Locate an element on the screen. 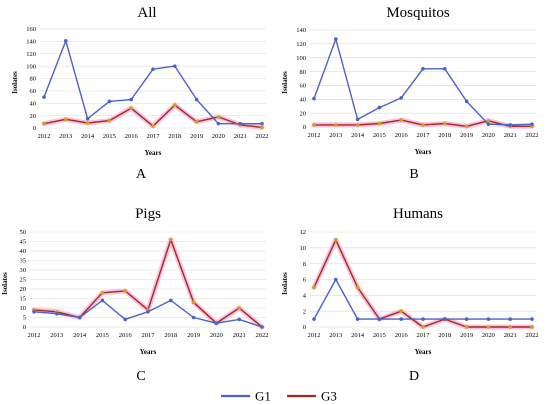 The image size is (550, 405). y-tick-label: 140 is located at coordinates (31, 42).